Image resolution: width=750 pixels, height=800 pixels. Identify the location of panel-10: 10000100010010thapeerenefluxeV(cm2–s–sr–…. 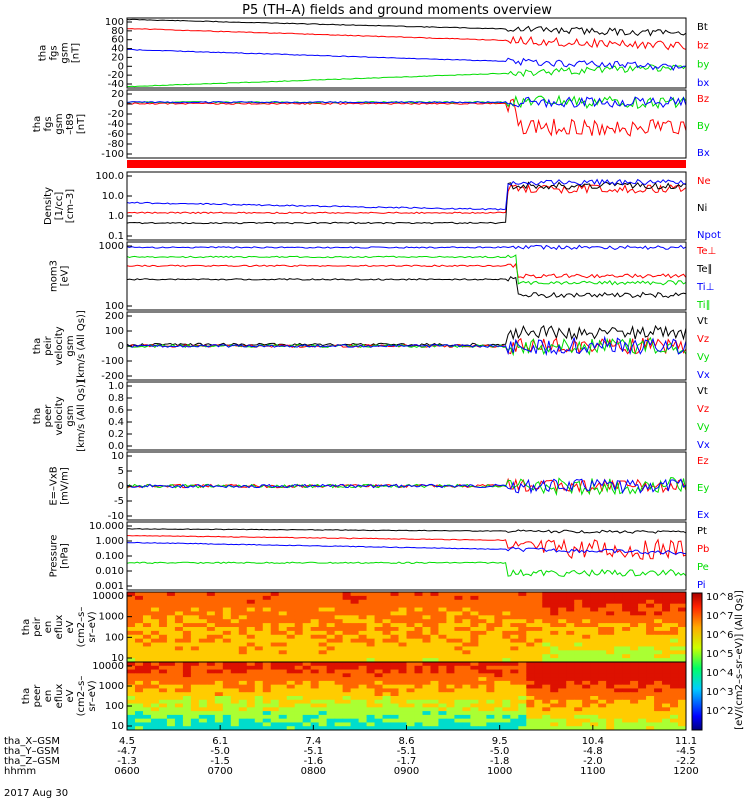
(354, 696).